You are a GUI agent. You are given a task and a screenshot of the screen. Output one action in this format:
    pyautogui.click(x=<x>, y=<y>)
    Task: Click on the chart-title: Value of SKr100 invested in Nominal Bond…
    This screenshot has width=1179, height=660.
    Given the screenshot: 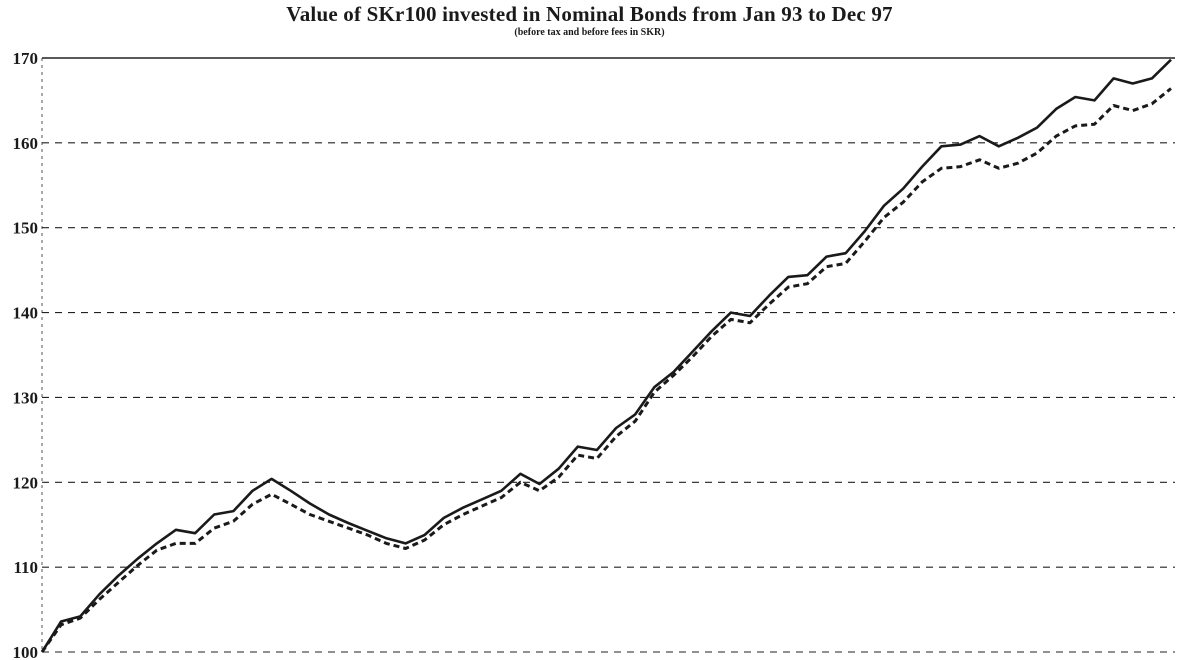 What is the action you would take?
    pyautogui.click(x=589, y=14)
    